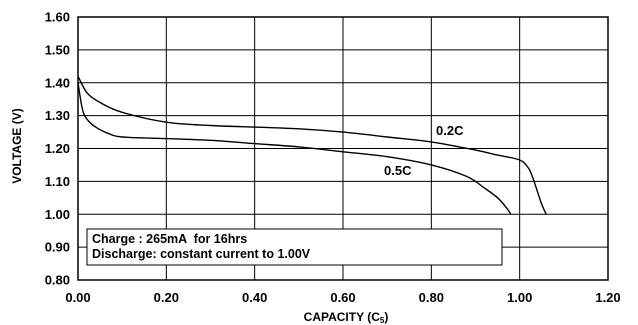 The image size is (638, 325). Describe the element at coordinates (431, 297) in the screenshot. I see `x-tick-label: 0.80` at that location.